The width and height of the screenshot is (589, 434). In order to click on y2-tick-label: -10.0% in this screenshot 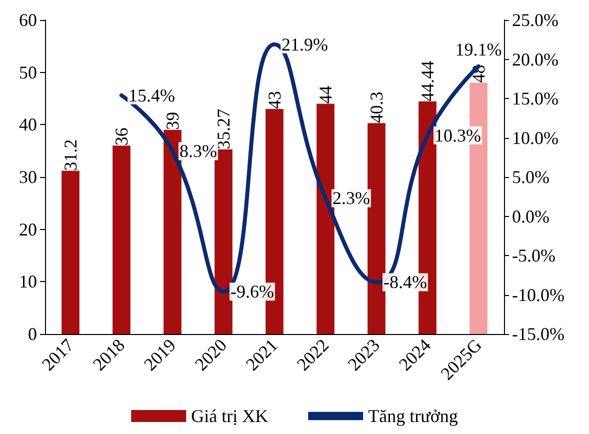, I will do `click(538, 294)`.